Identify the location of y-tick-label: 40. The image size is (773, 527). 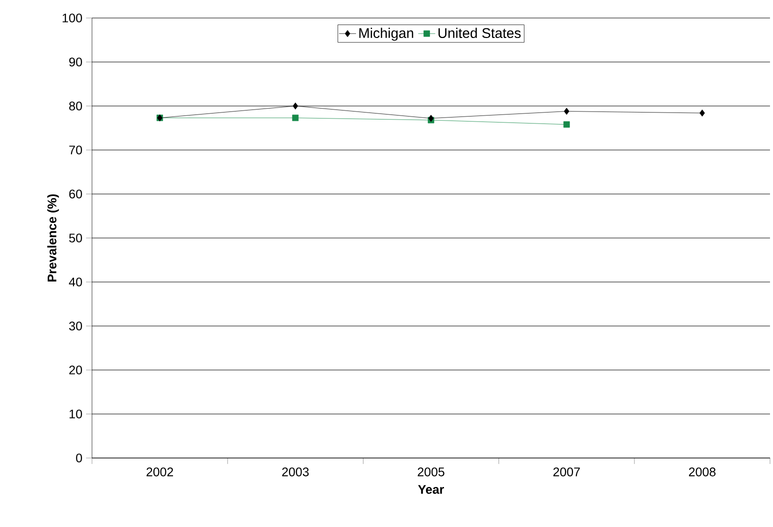
(75, 282).